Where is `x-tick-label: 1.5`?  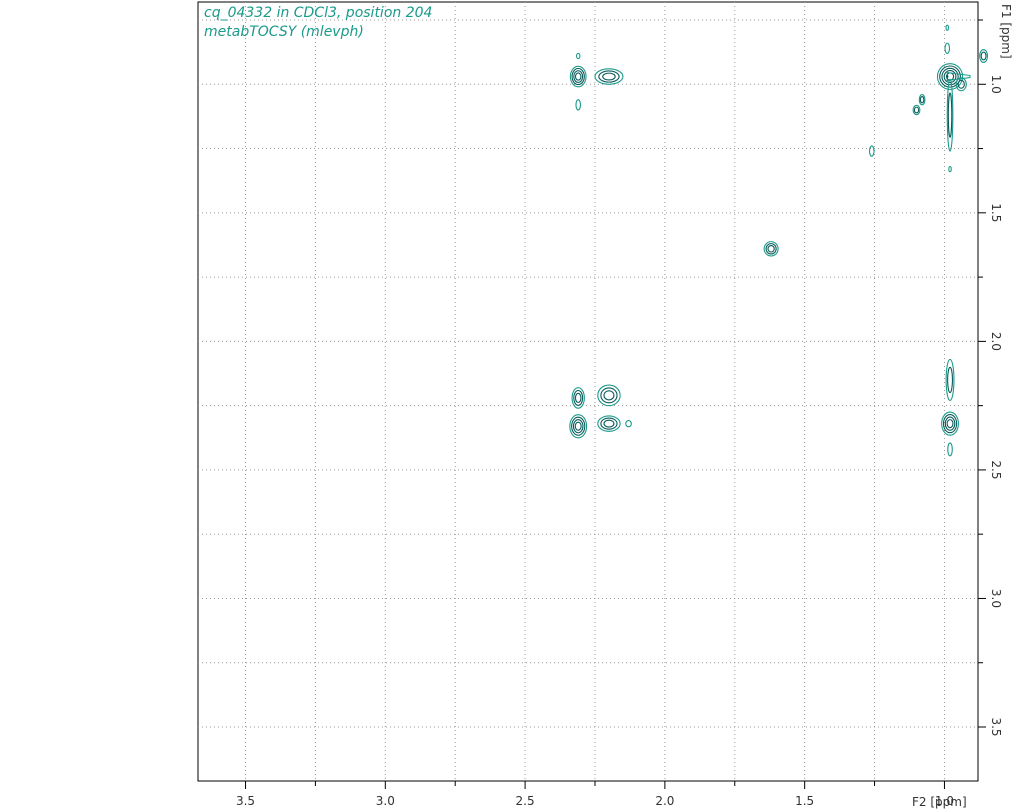
x-tick-label: 1.5 is located at coordinates (804, 801).